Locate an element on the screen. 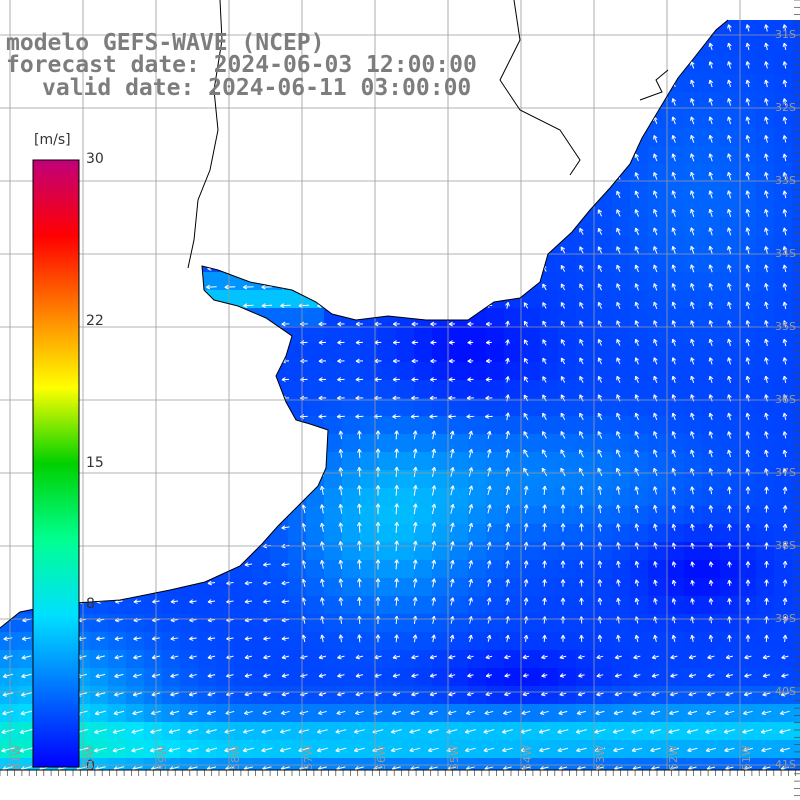  latitude-label: 37S is located at coordinates (785, 472).